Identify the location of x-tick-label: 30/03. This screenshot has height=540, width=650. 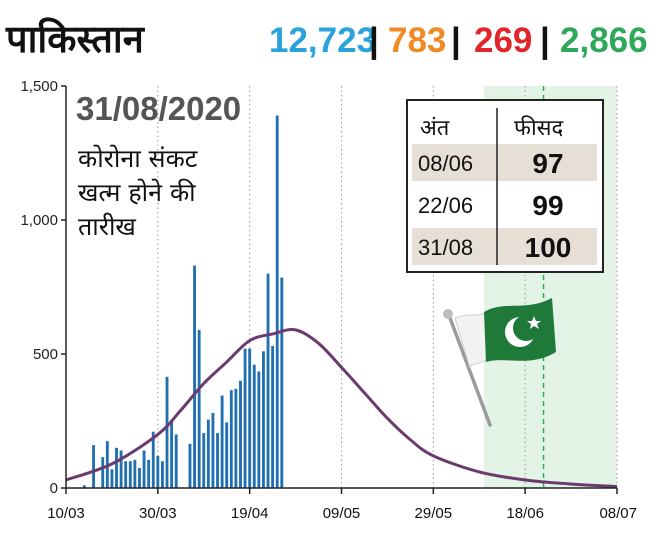
(158, 513).